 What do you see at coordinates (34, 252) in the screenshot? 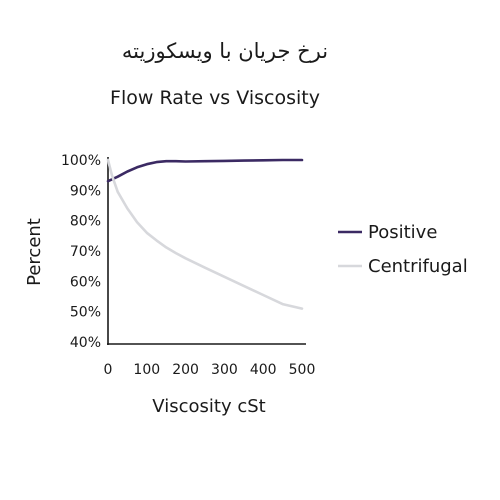
I see `y-axis-title: Percent` at bounding box center [34, 252].